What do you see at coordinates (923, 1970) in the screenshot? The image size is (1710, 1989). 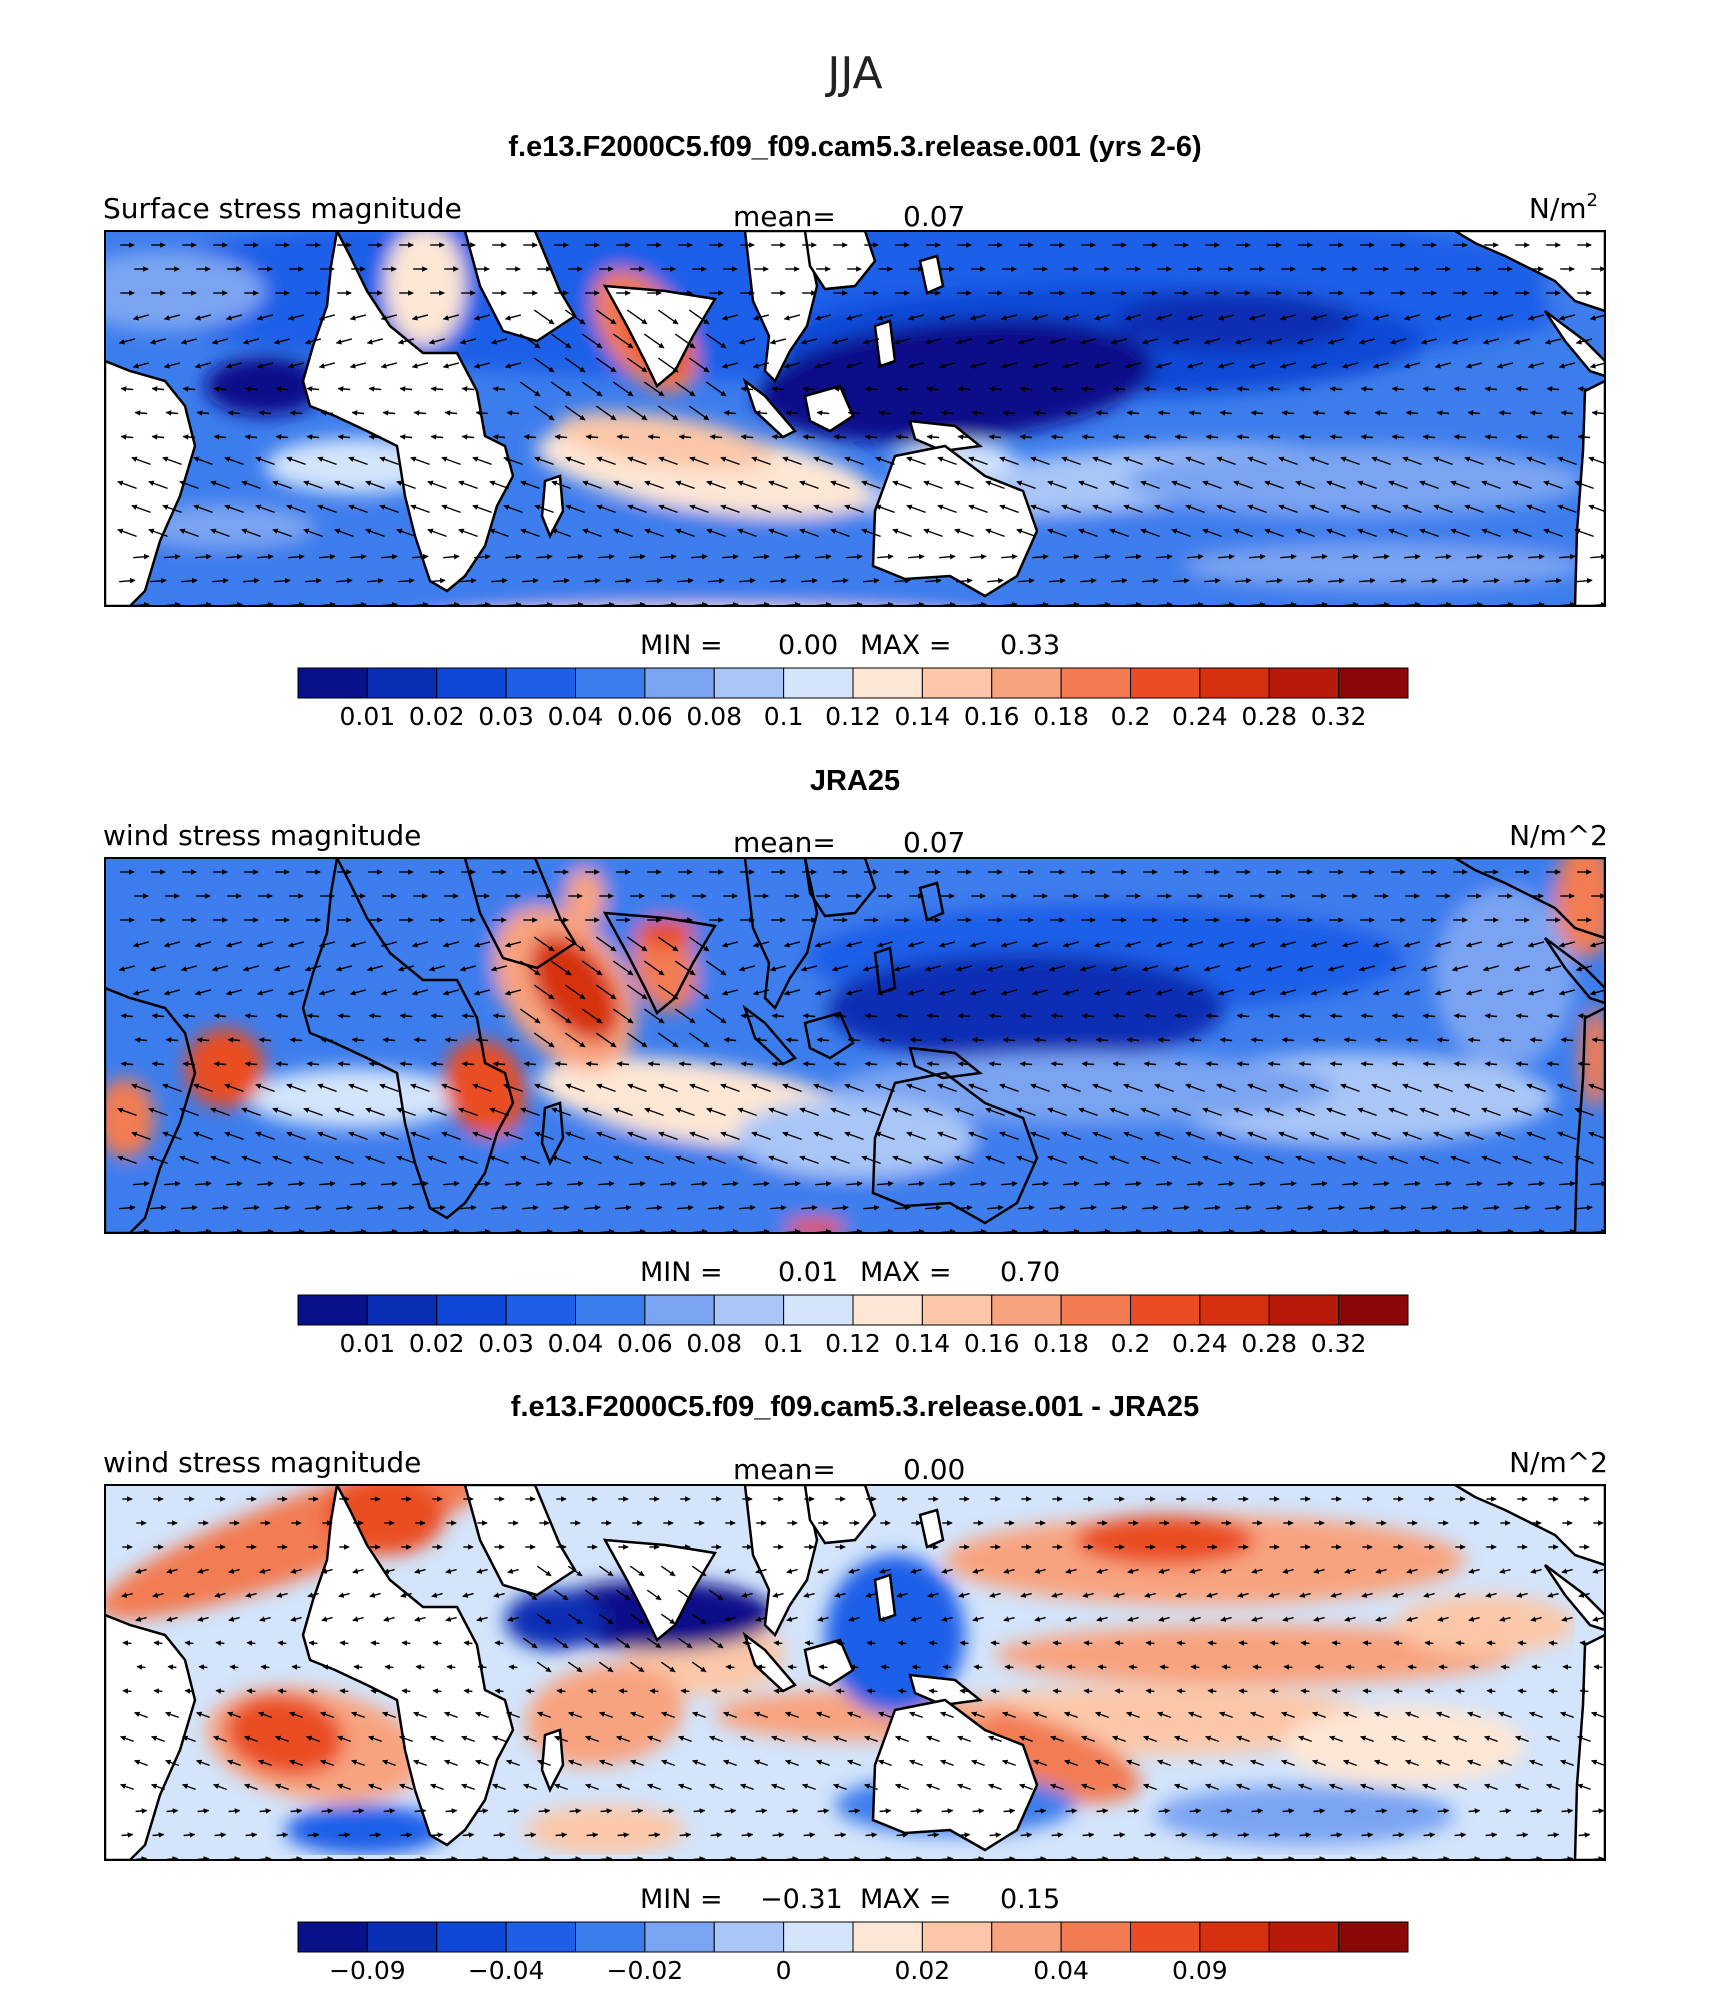 I see `colorbar-tick-label: 0.02` at bounding box center [923, 1970].